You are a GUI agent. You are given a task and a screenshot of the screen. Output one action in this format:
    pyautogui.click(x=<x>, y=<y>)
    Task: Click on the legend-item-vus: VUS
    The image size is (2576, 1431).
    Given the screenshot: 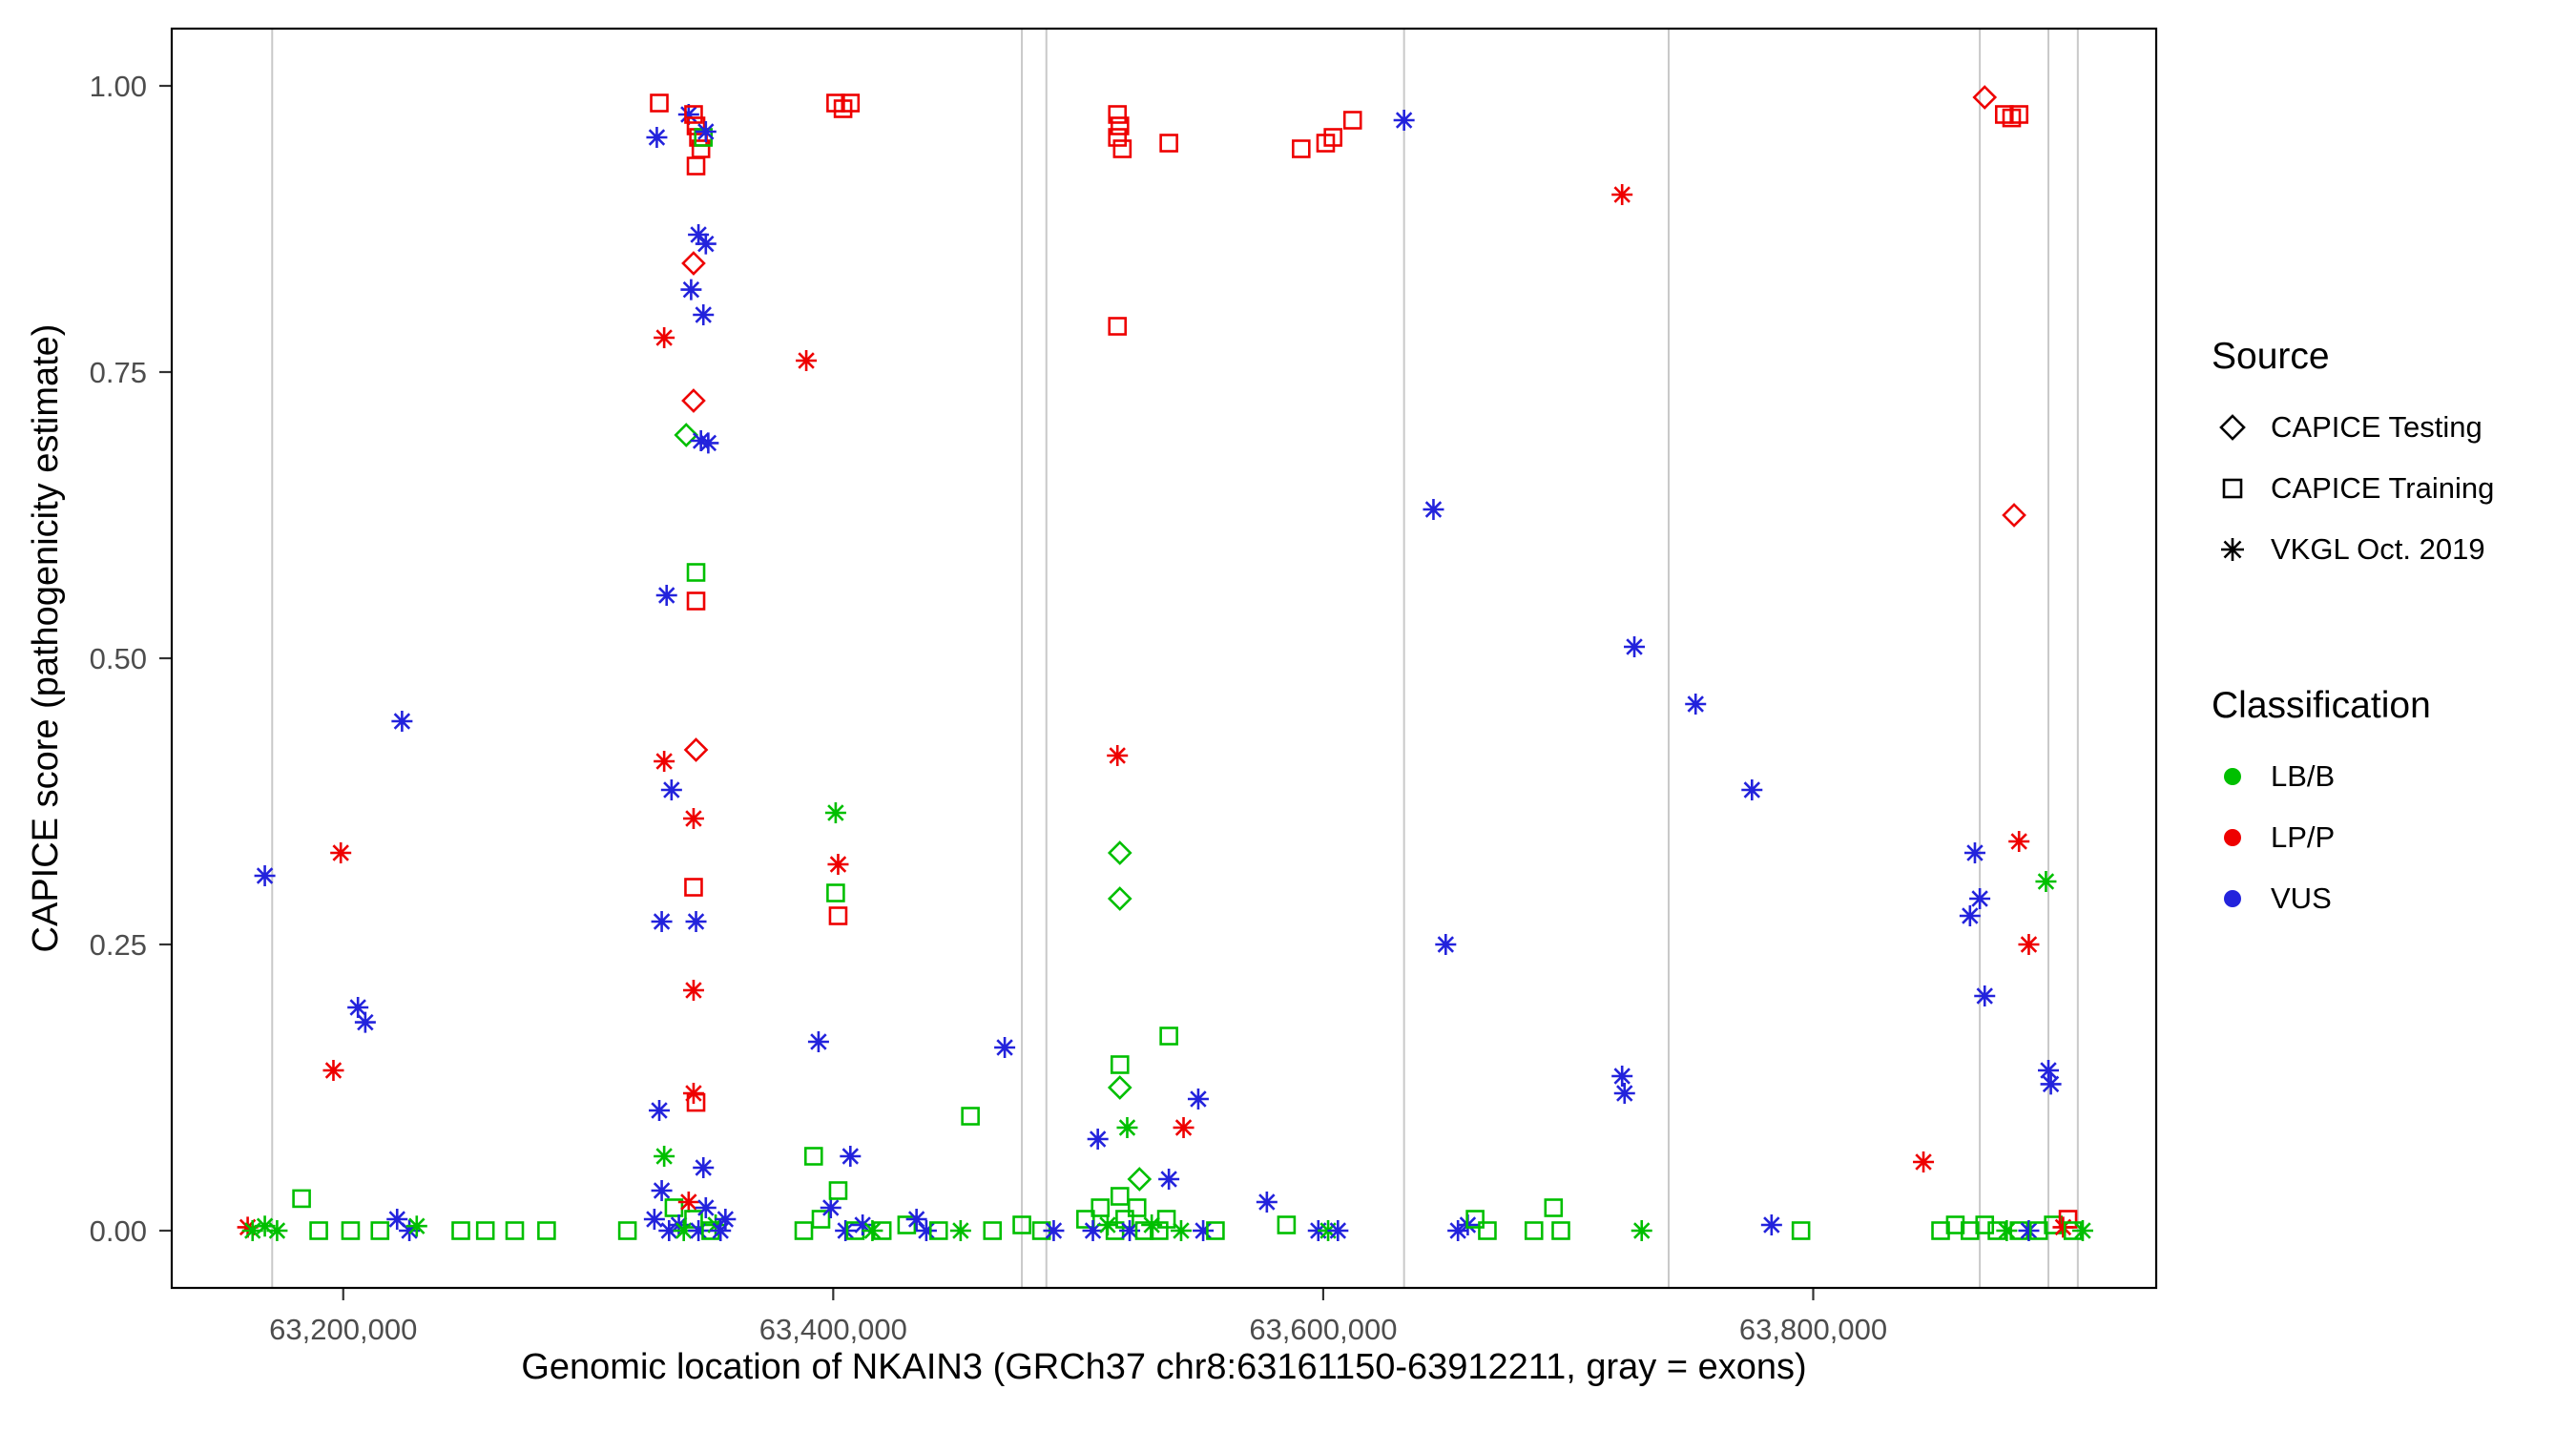 What is the action you would take?
    pyautogui.click(x=2353, y=899)
    